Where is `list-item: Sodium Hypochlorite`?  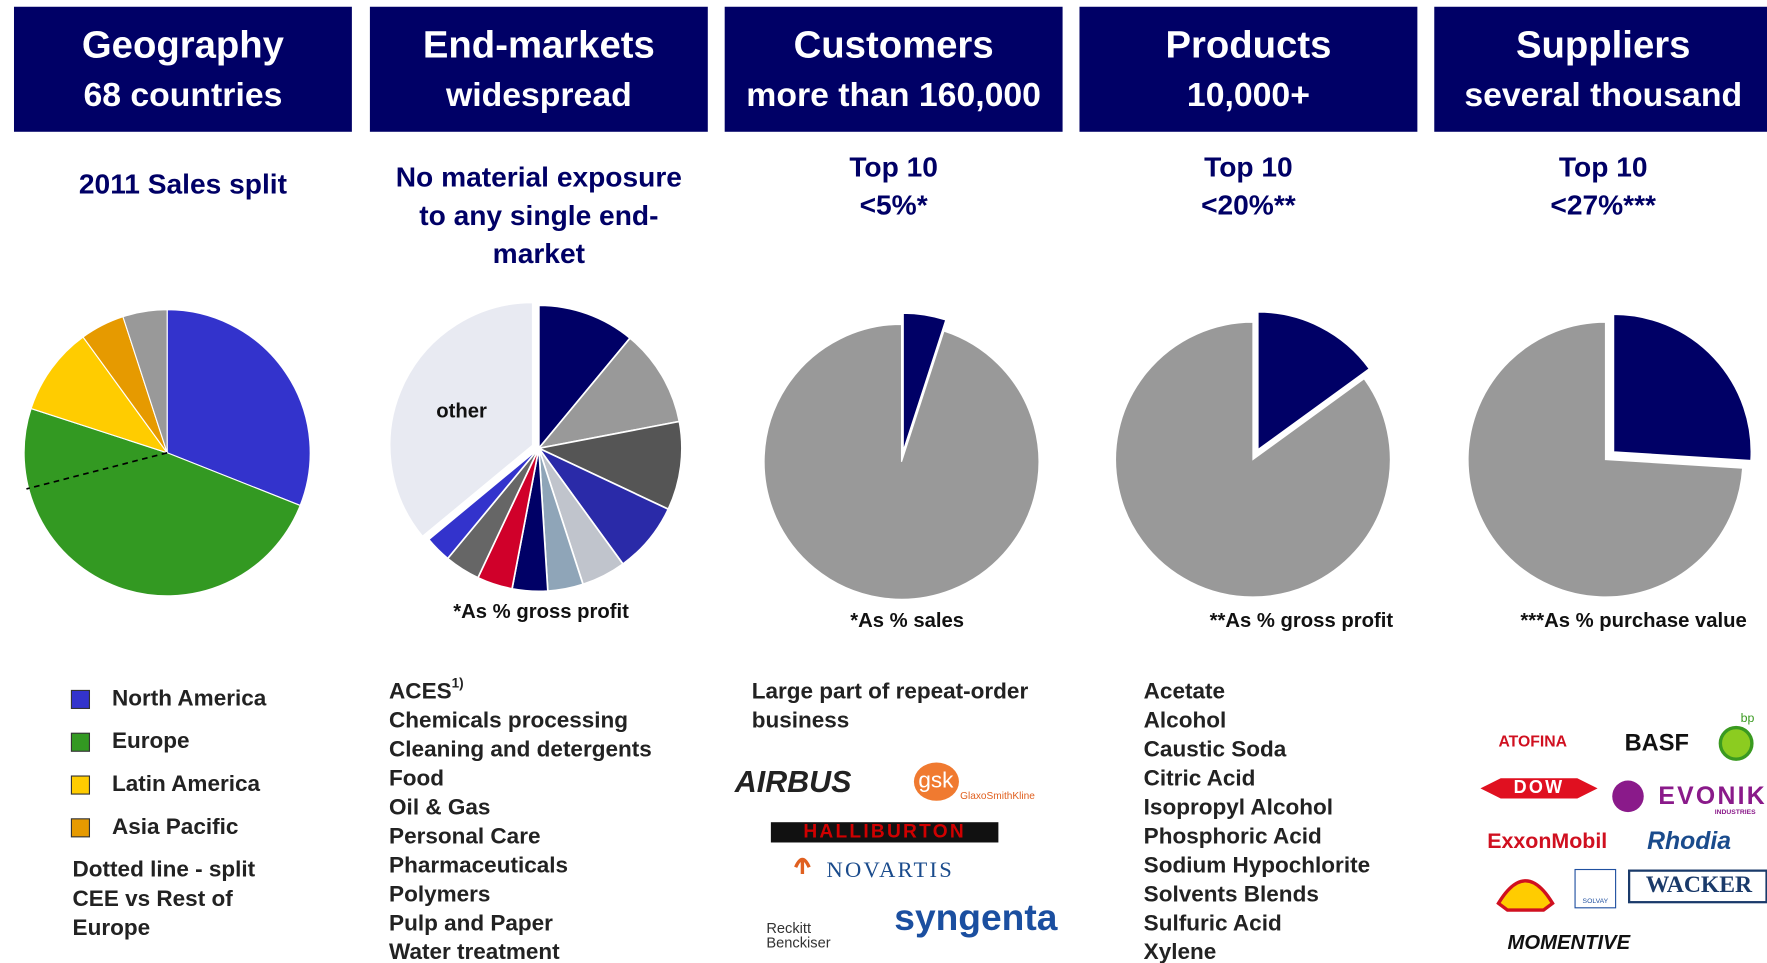 list-item: Sodium Hypochlorite is located at coordinates (1257, 864).